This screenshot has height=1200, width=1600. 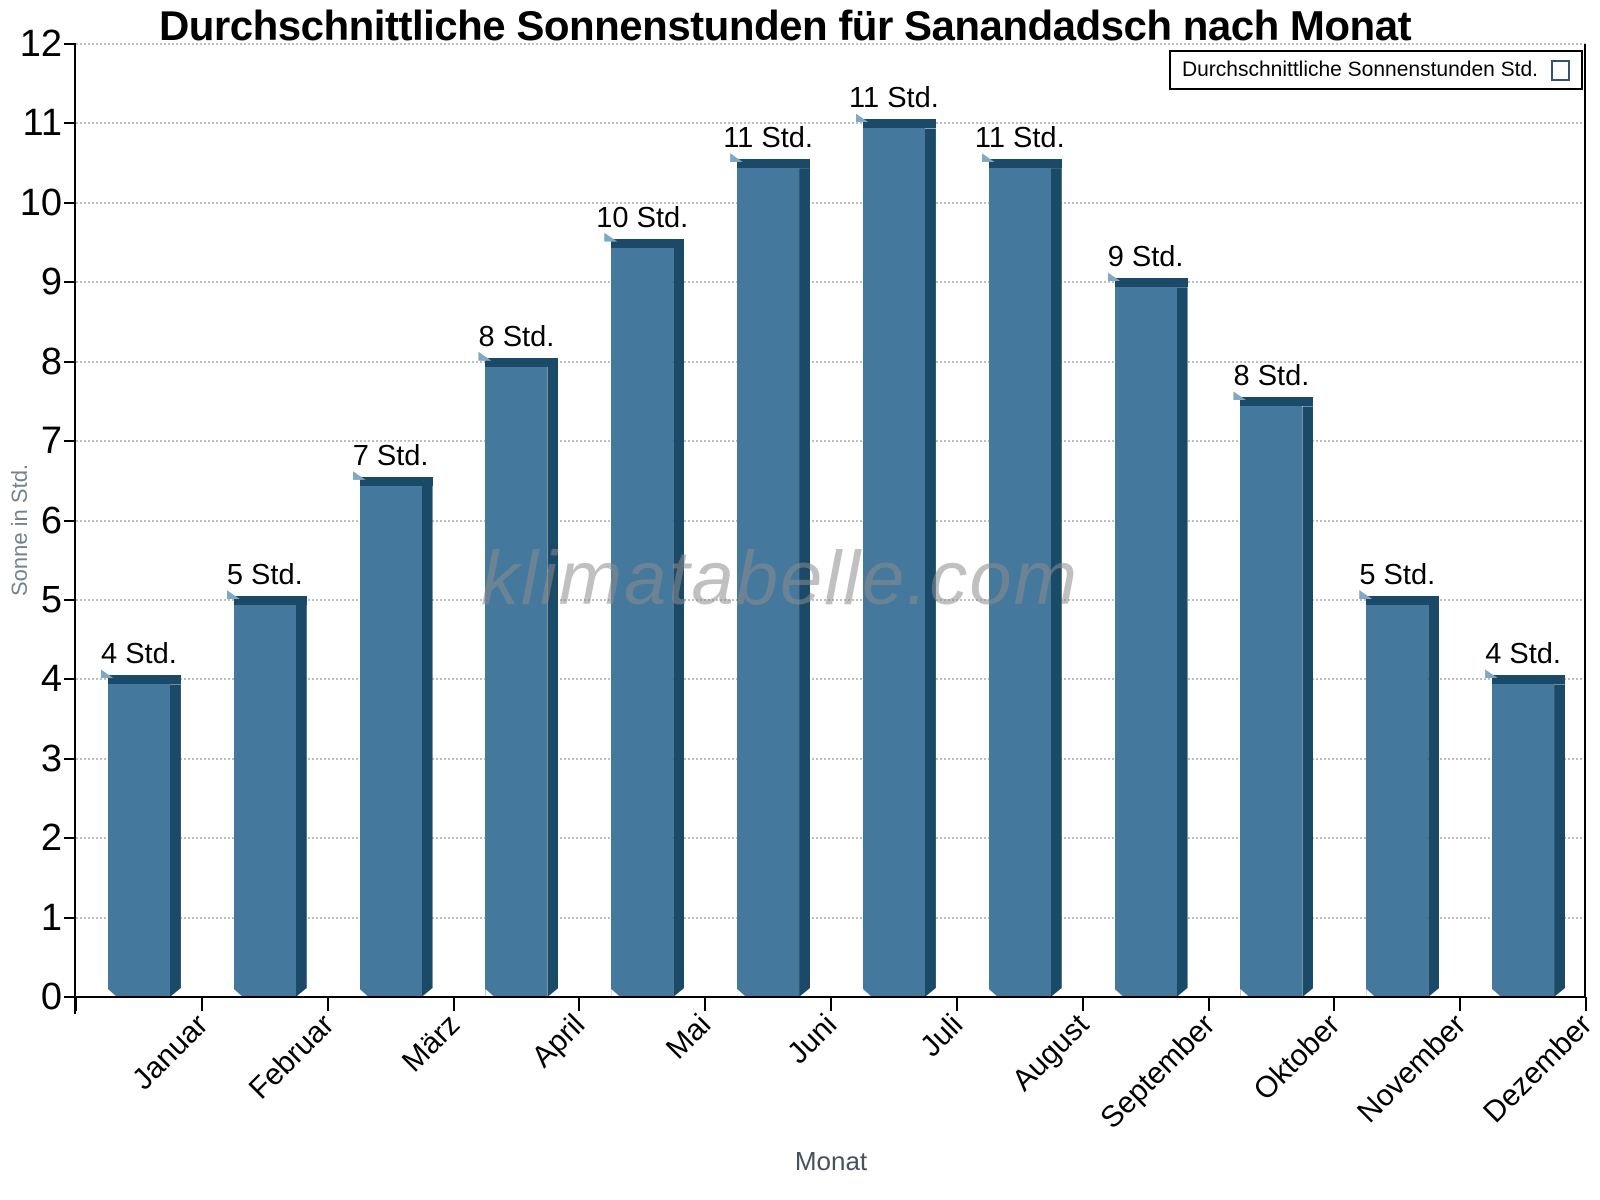 I want to click on legend: Durchschnittliche Sonnenstunden Std., so click(x=1375, y=70).